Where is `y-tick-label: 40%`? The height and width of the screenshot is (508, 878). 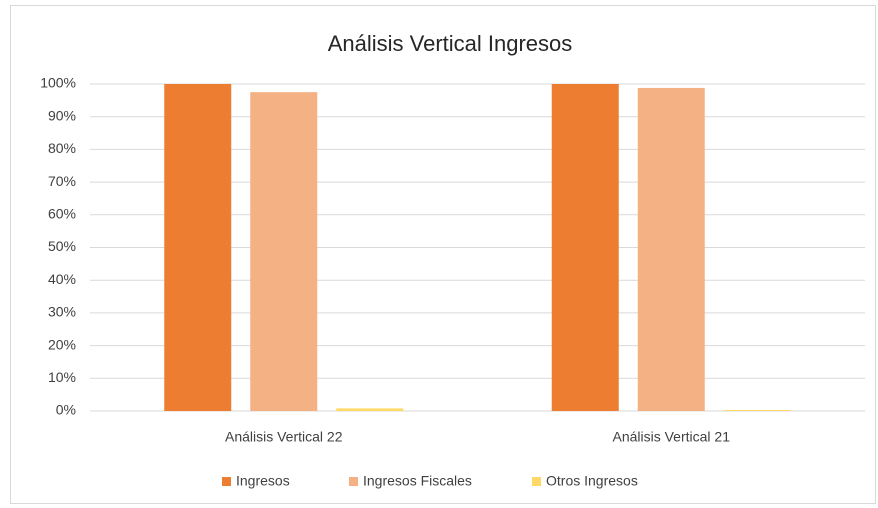
y-tick-label: 40% is located at coordinates (62, 279).